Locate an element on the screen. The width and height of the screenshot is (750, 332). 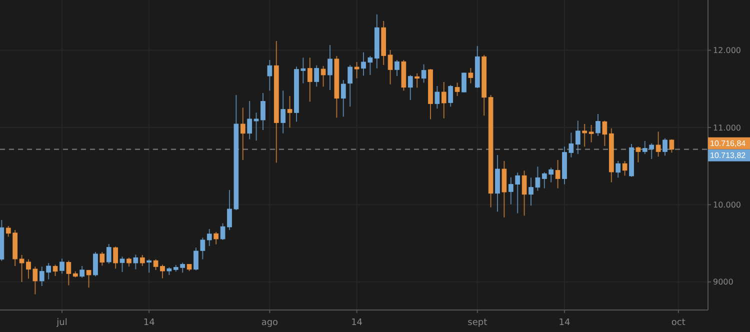
x-tick-label: oct is located at coordinates (678, 323).